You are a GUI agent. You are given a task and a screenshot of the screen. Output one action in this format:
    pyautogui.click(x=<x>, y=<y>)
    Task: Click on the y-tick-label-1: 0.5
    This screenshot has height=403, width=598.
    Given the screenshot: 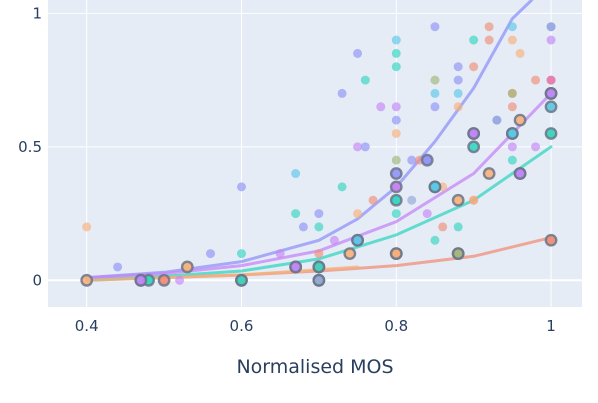 What is the action you would take?
    pyautogui.click(x=30, y=147)
    